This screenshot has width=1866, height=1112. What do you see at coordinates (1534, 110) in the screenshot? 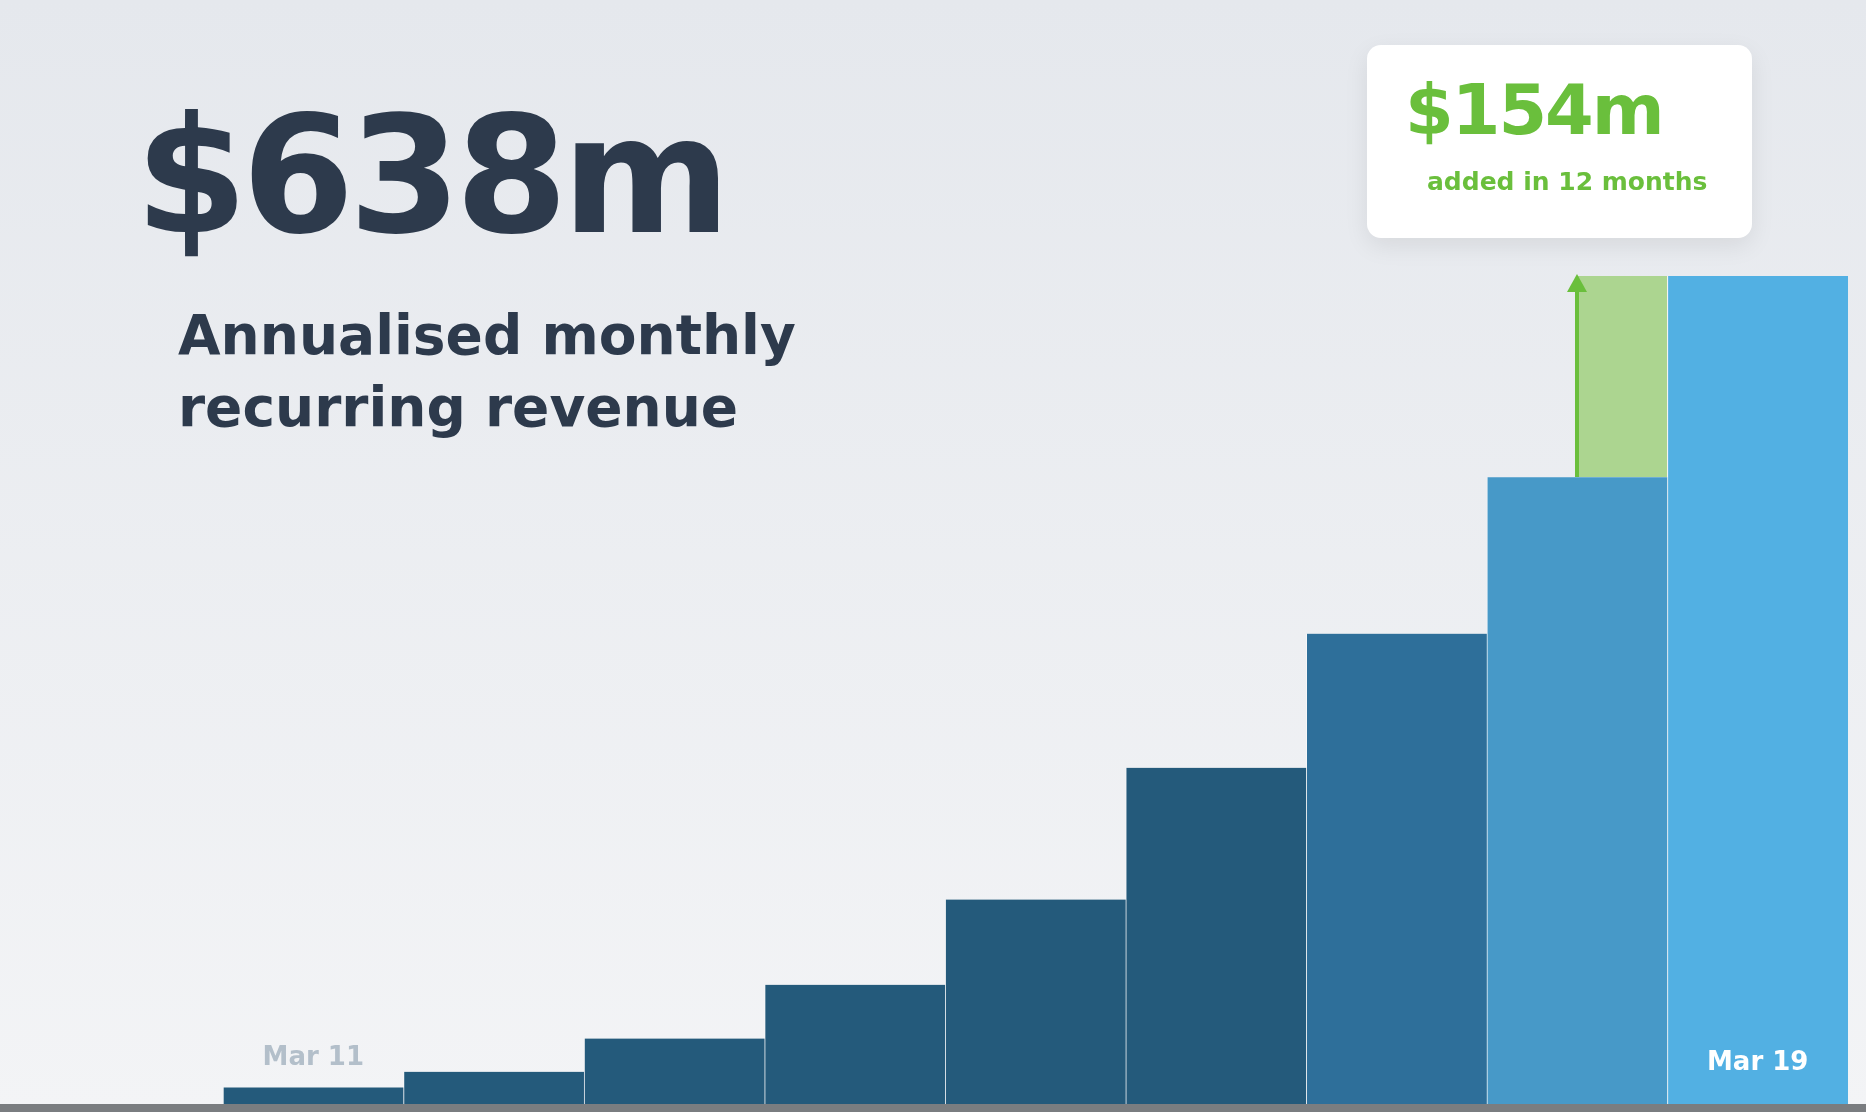
I see `text: $154m` at bounding box center [1534, 110].